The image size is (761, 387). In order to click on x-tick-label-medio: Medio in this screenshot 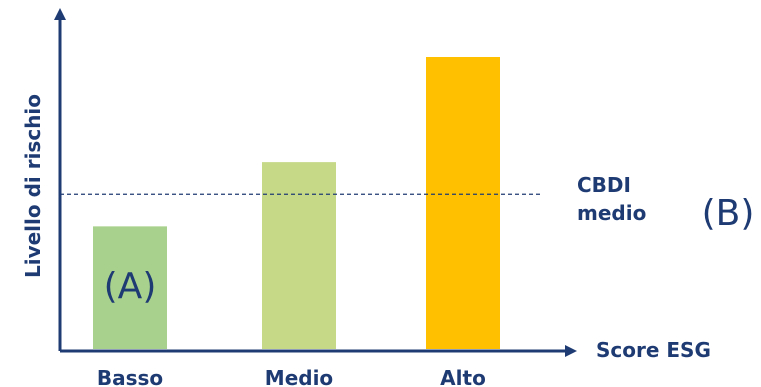, I will do `click(299, 376)`.